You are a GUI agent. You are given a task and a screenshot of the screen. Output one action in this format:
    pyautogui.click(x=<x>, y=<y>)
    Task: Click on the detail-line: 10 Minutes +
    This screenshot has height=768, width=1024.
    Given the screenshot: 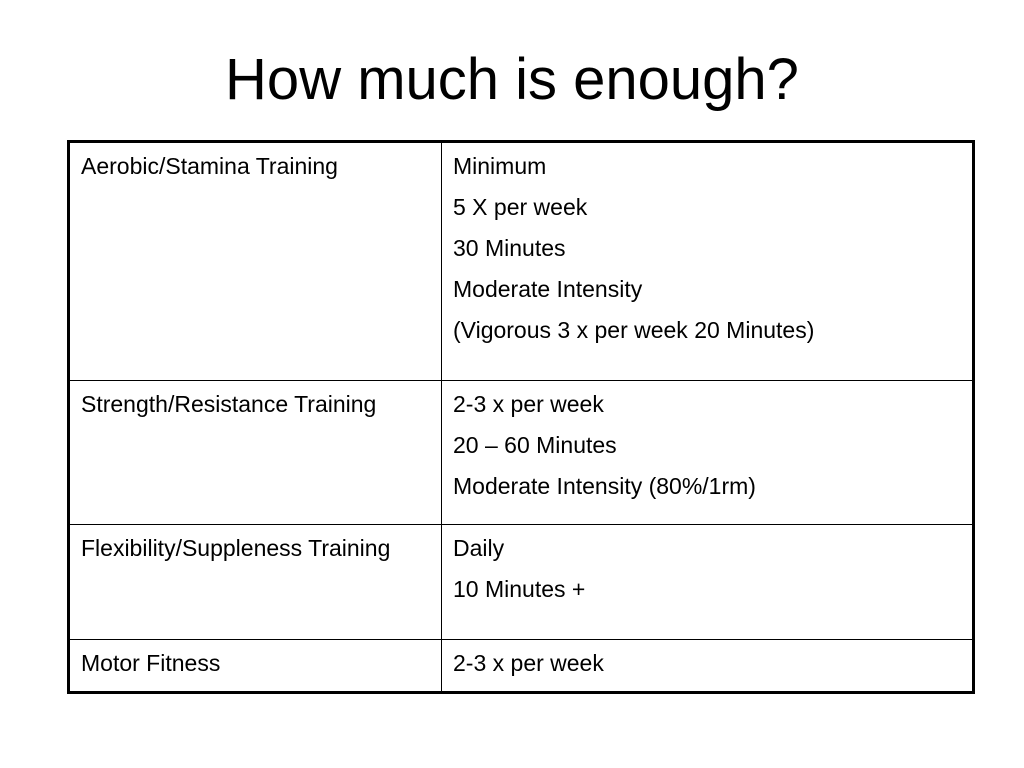 What is the action you would take?
    pyautogui.click(x=519, y=589)
    